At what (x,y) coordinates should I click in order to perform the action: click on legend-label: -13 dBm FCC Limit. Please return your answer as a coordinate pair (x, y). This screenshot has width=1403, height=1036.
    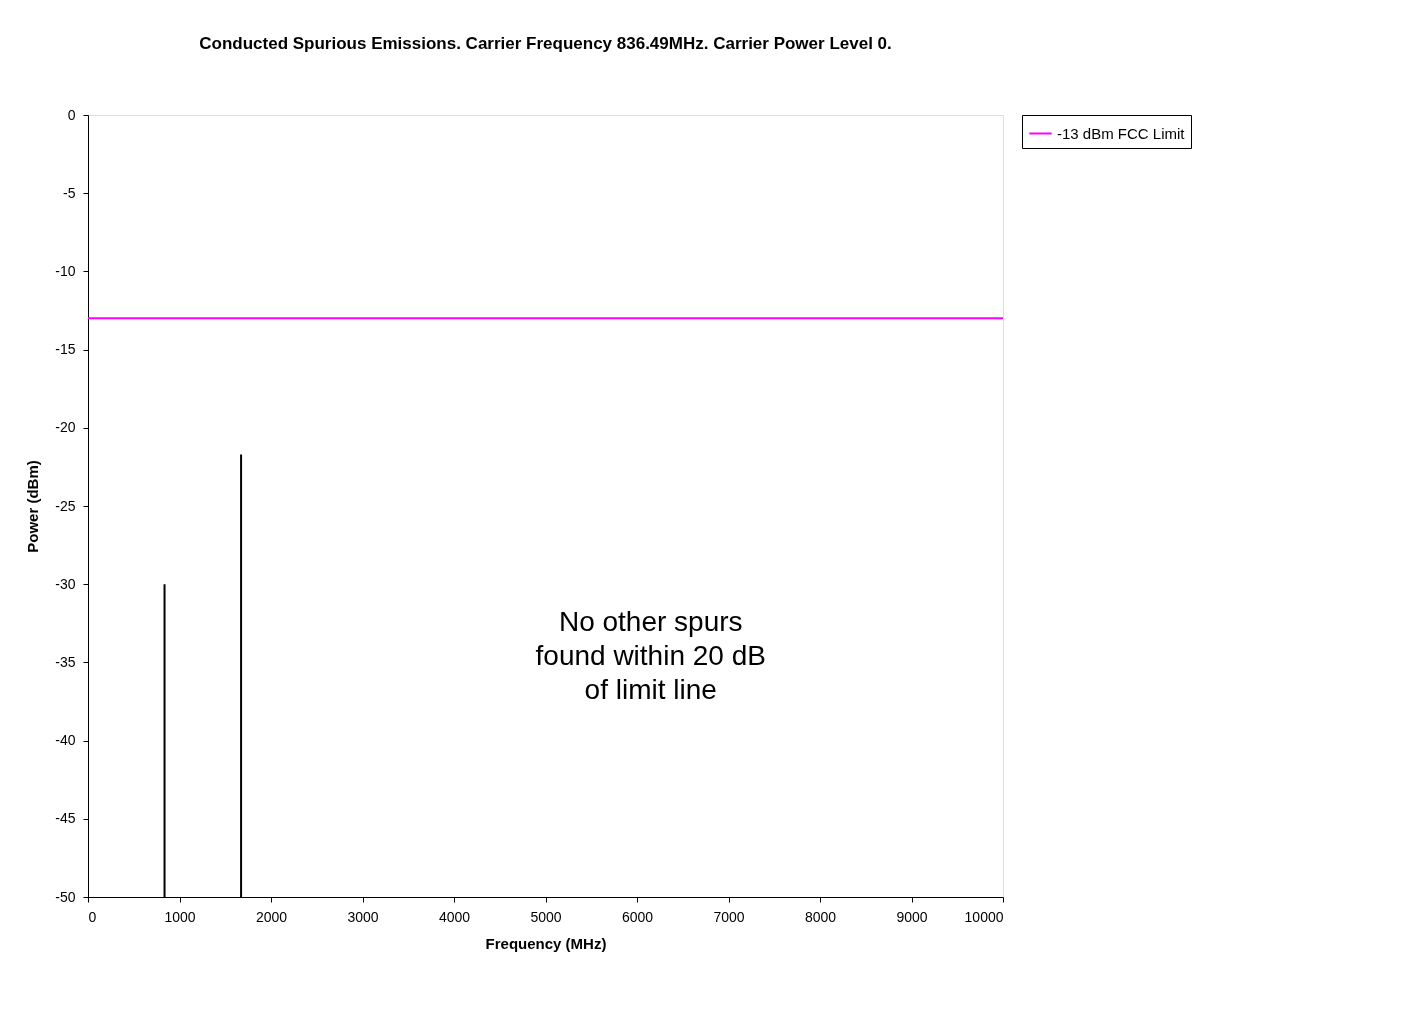
    Looking at the image, I should click on (1121, 133).